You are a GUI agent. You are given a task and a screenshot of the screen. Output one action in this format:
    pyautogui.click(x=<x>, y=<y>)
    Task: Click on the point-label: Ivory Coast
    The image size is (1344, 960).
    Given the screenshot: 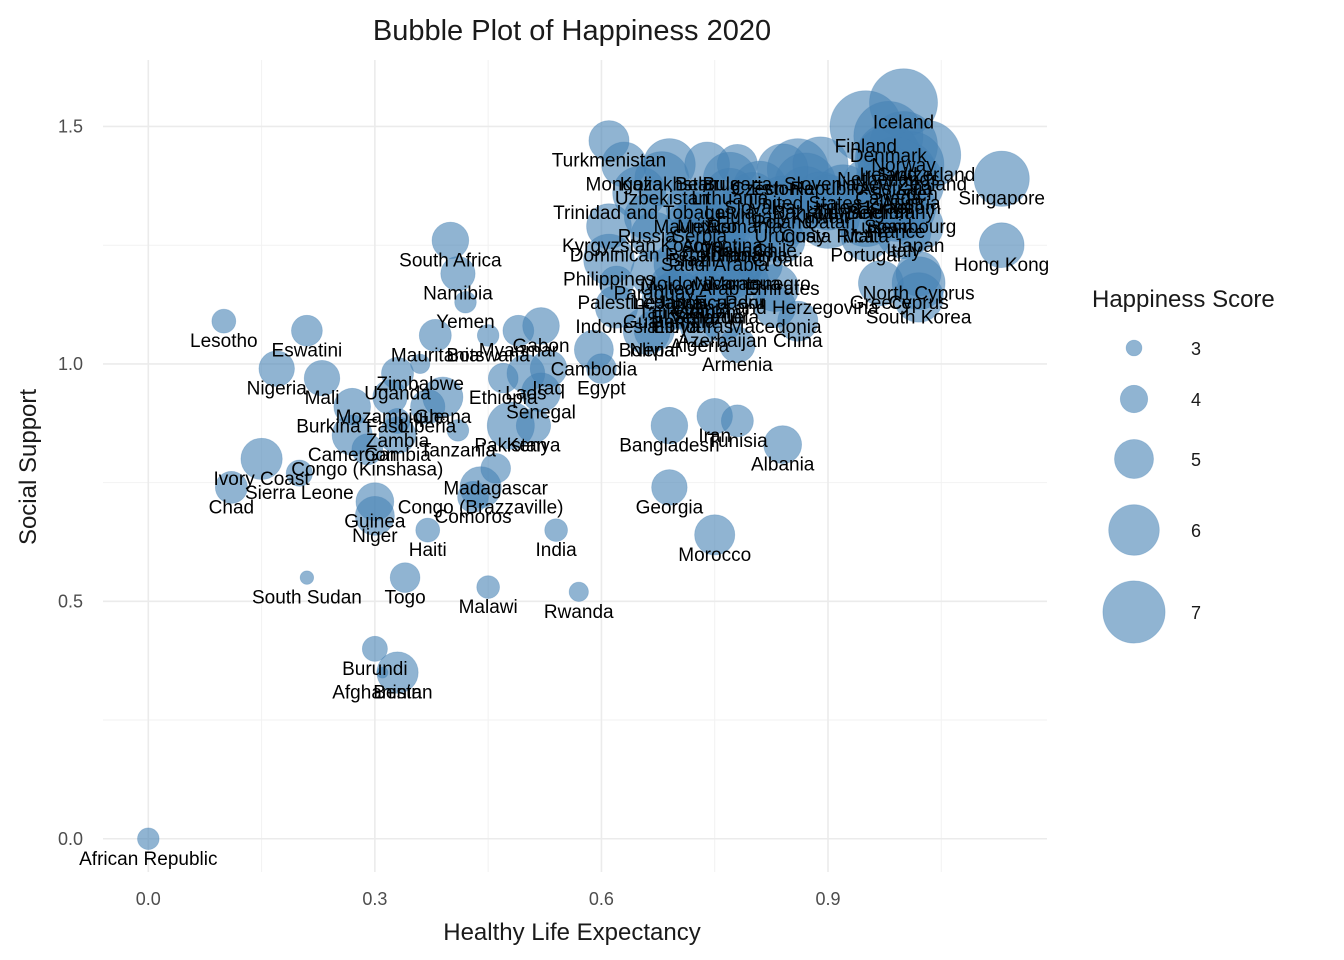 What is the action you would take?
    pyautogui.click(x=262, y=479)
    